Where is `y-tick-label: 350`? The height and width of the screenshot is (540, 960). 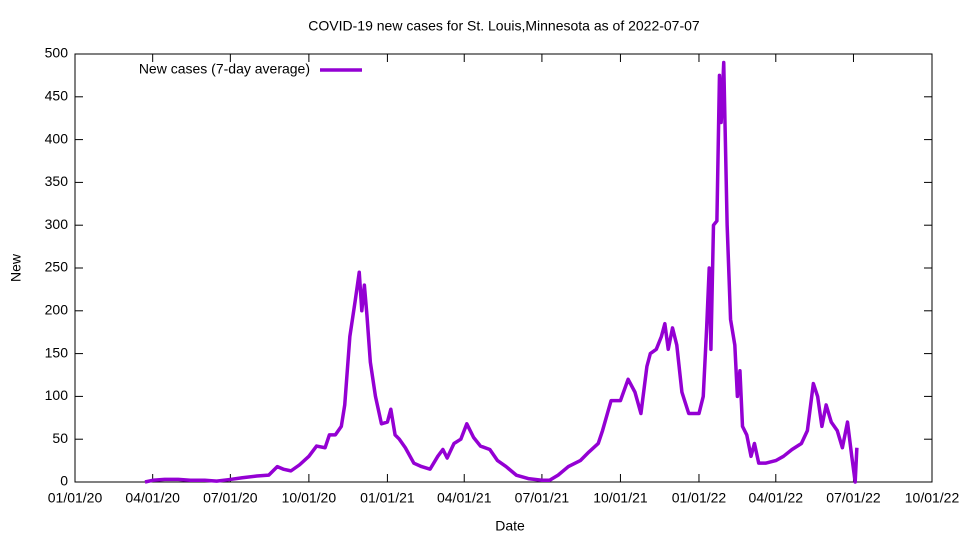
y-tick-label: 350 is located at coordinates (57, 181).